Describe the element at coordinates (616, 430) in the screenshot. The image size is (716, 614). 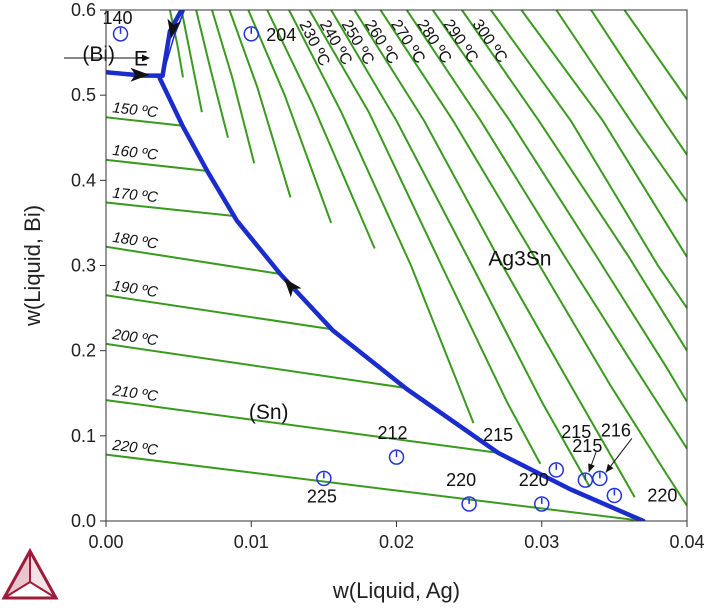
I see `data-point-label: 216` at that location.